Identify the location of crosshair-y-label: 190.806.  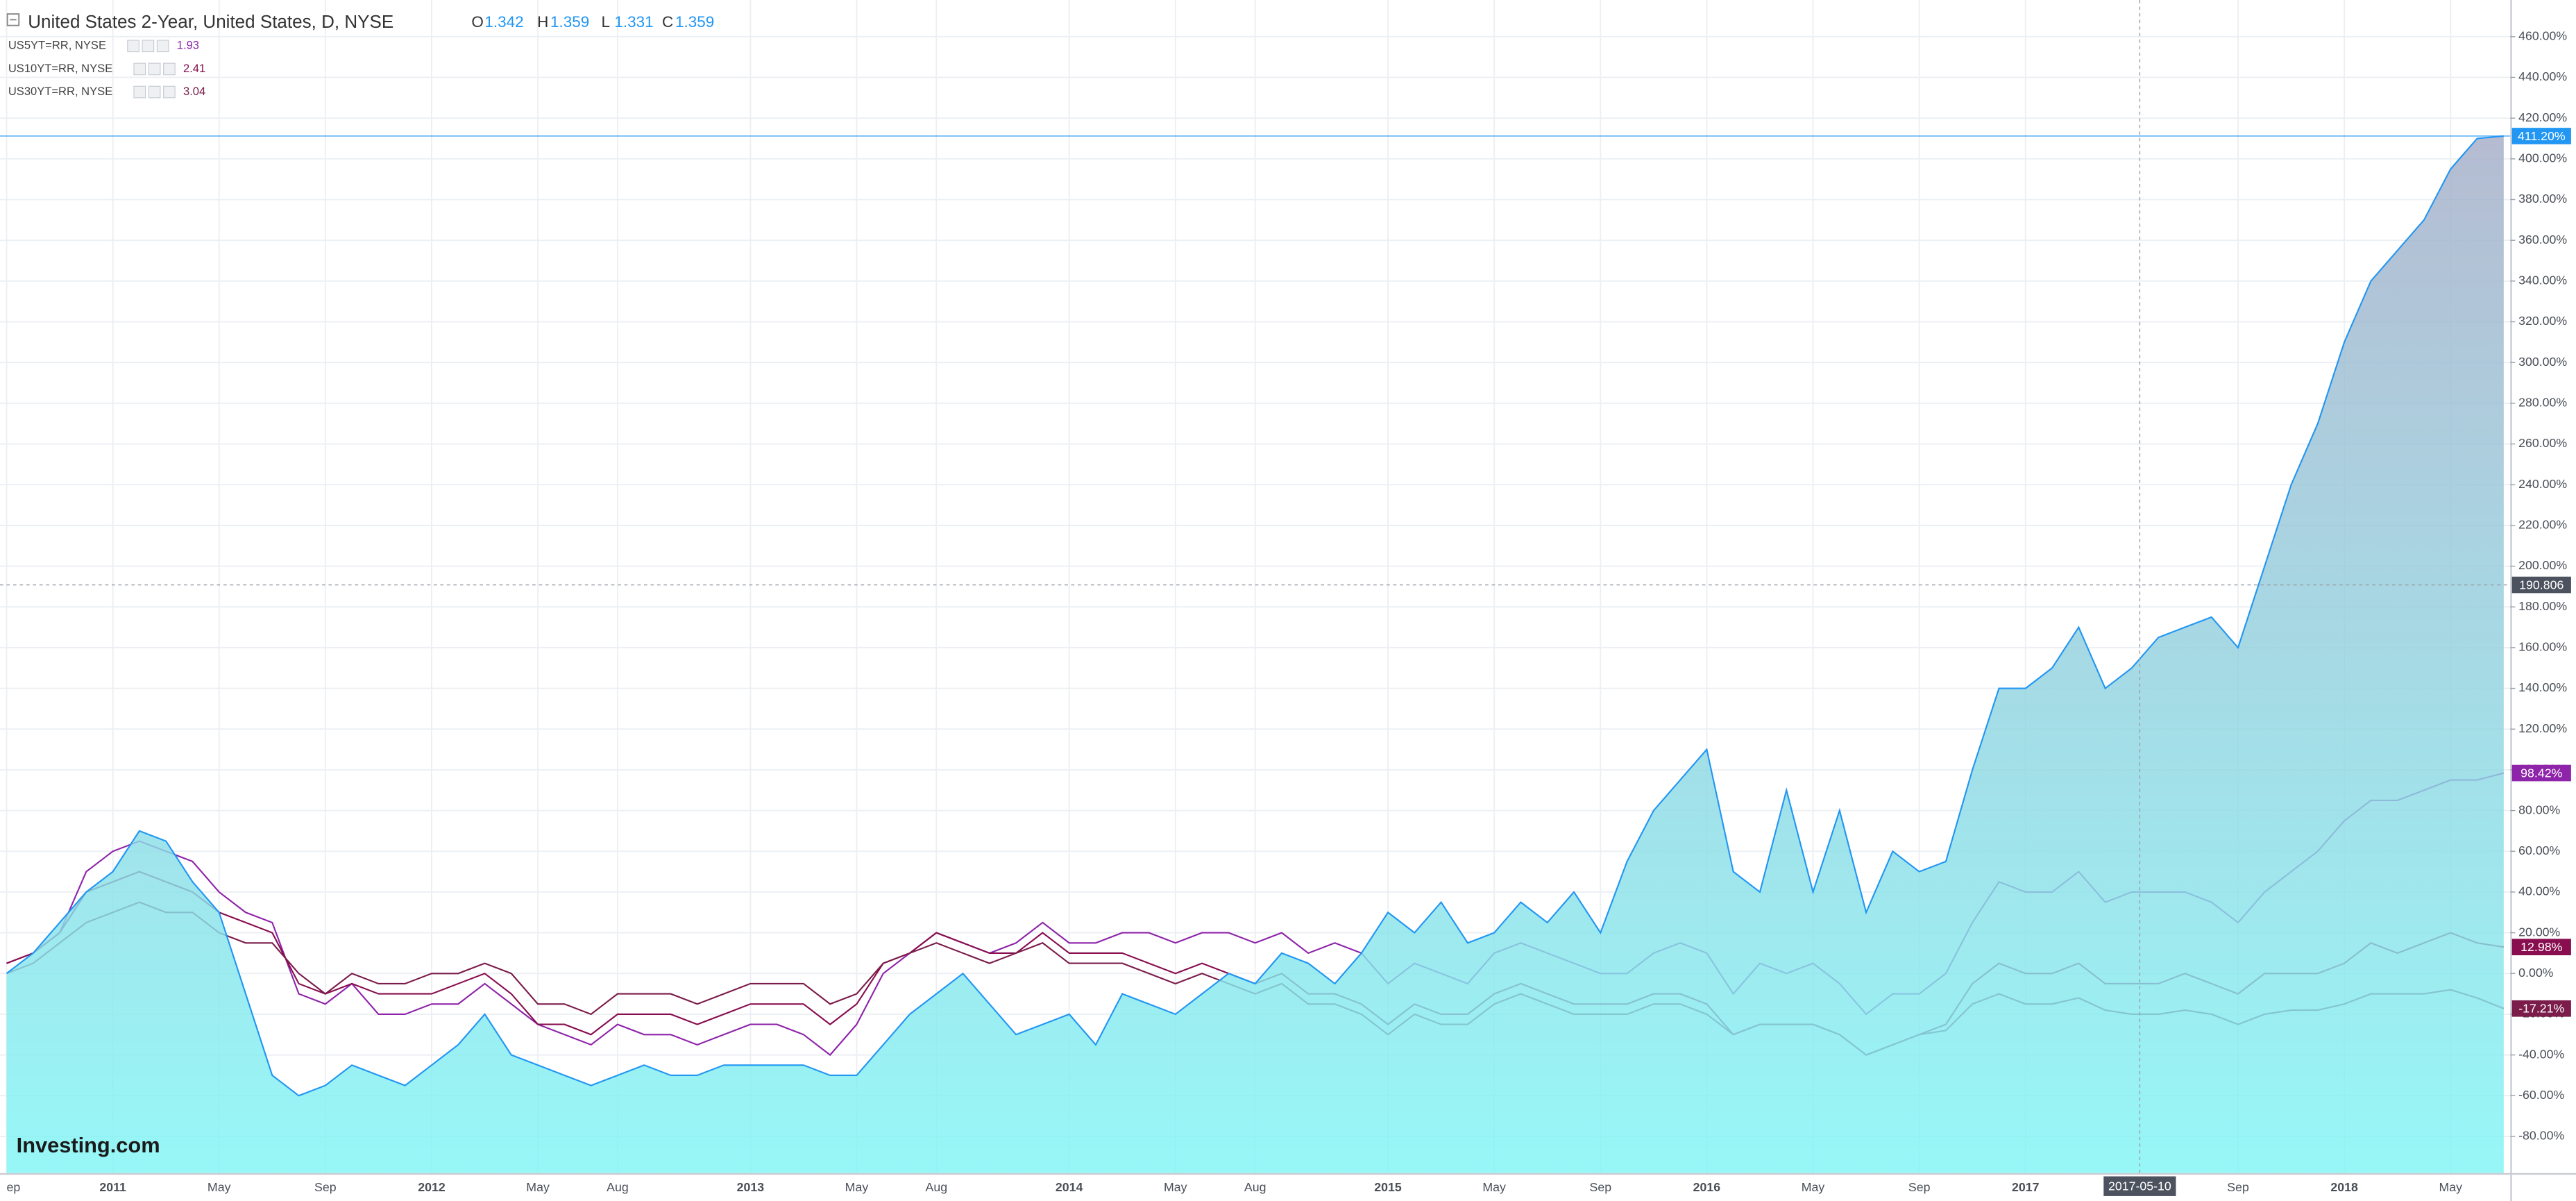
(2541, 584).